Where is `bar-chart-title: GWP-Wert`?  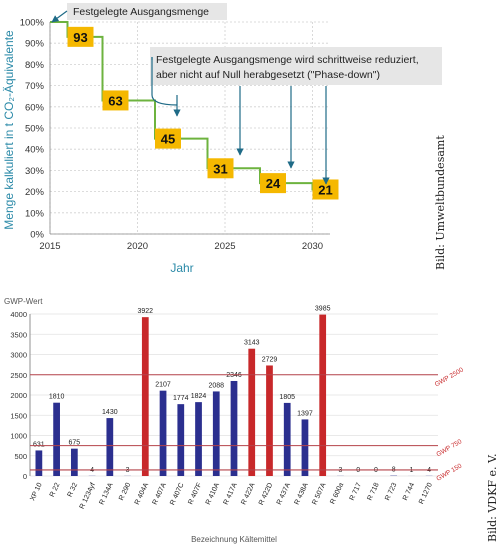 bar-chart-title: GWP-Wert is located at coordinates (23, 301).